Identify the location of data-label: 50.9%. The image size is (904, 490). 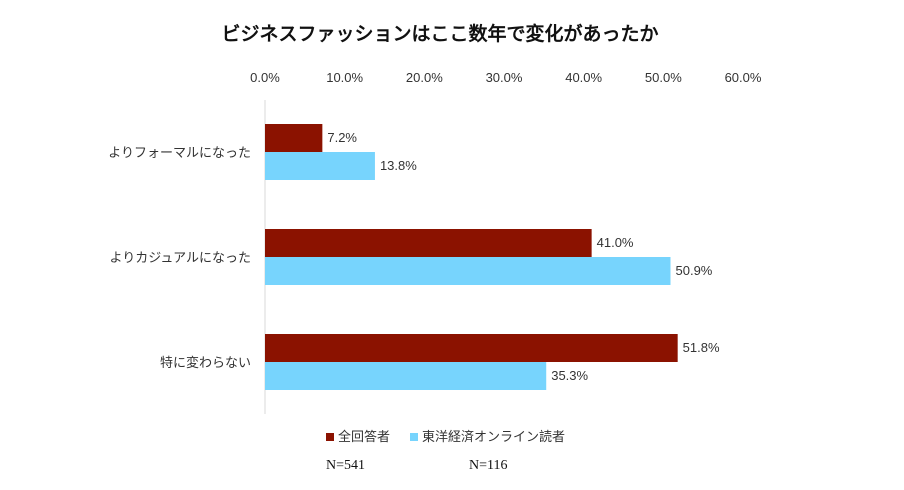
(694, 270).